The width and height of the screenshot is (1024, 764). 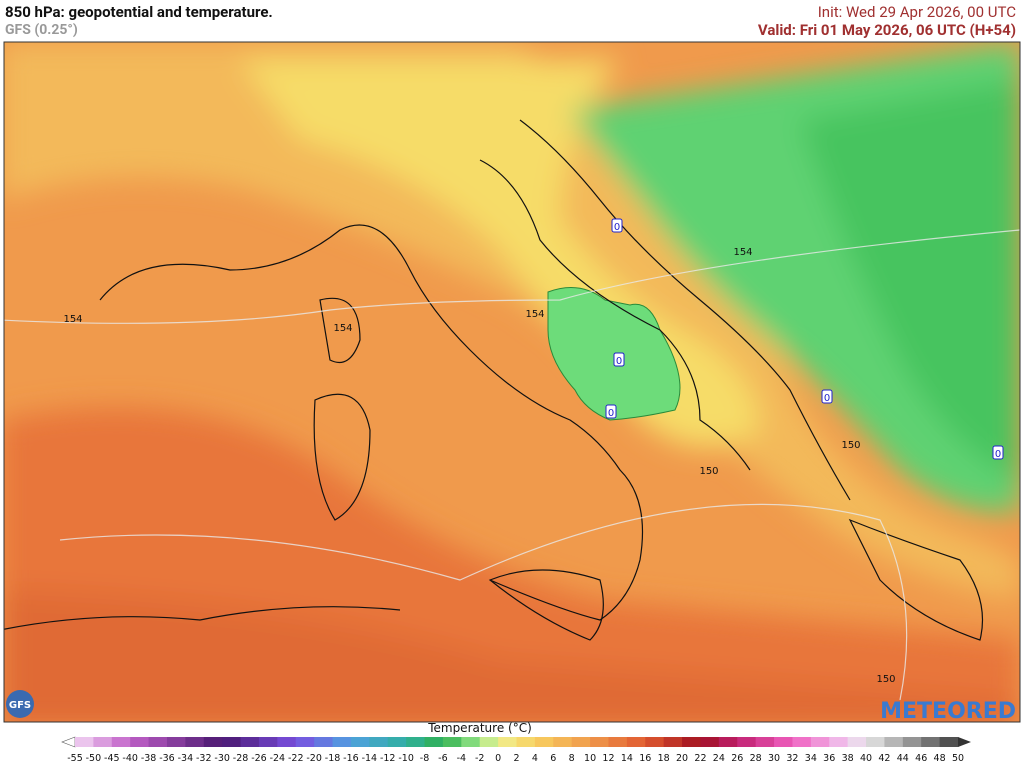 I want to click on logo-text: GFS, so click(x=20, y=705).